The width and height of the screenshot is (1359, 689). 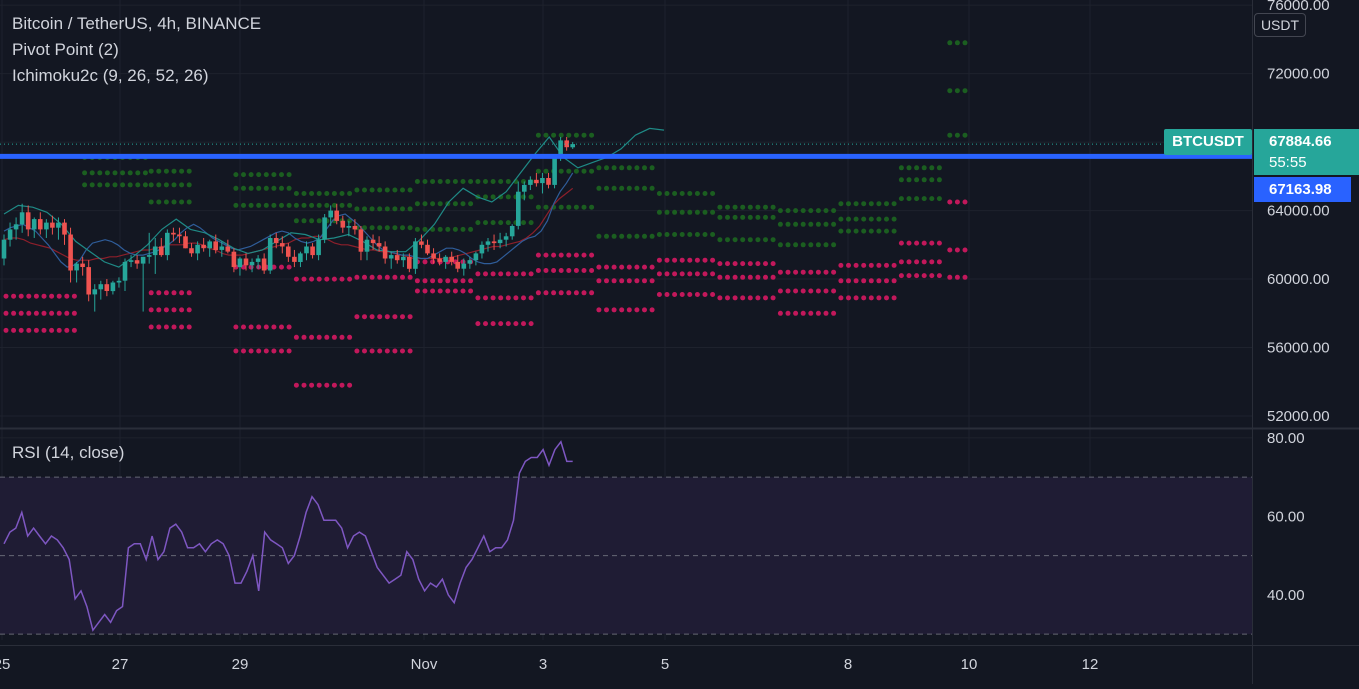 What do you see at coordinates (110, 75) in the screenshot?
I see `indicator-ichimoku-legend: Ichimoku2c (9, 26, 52, 26)` at bounding box center [110, 75].